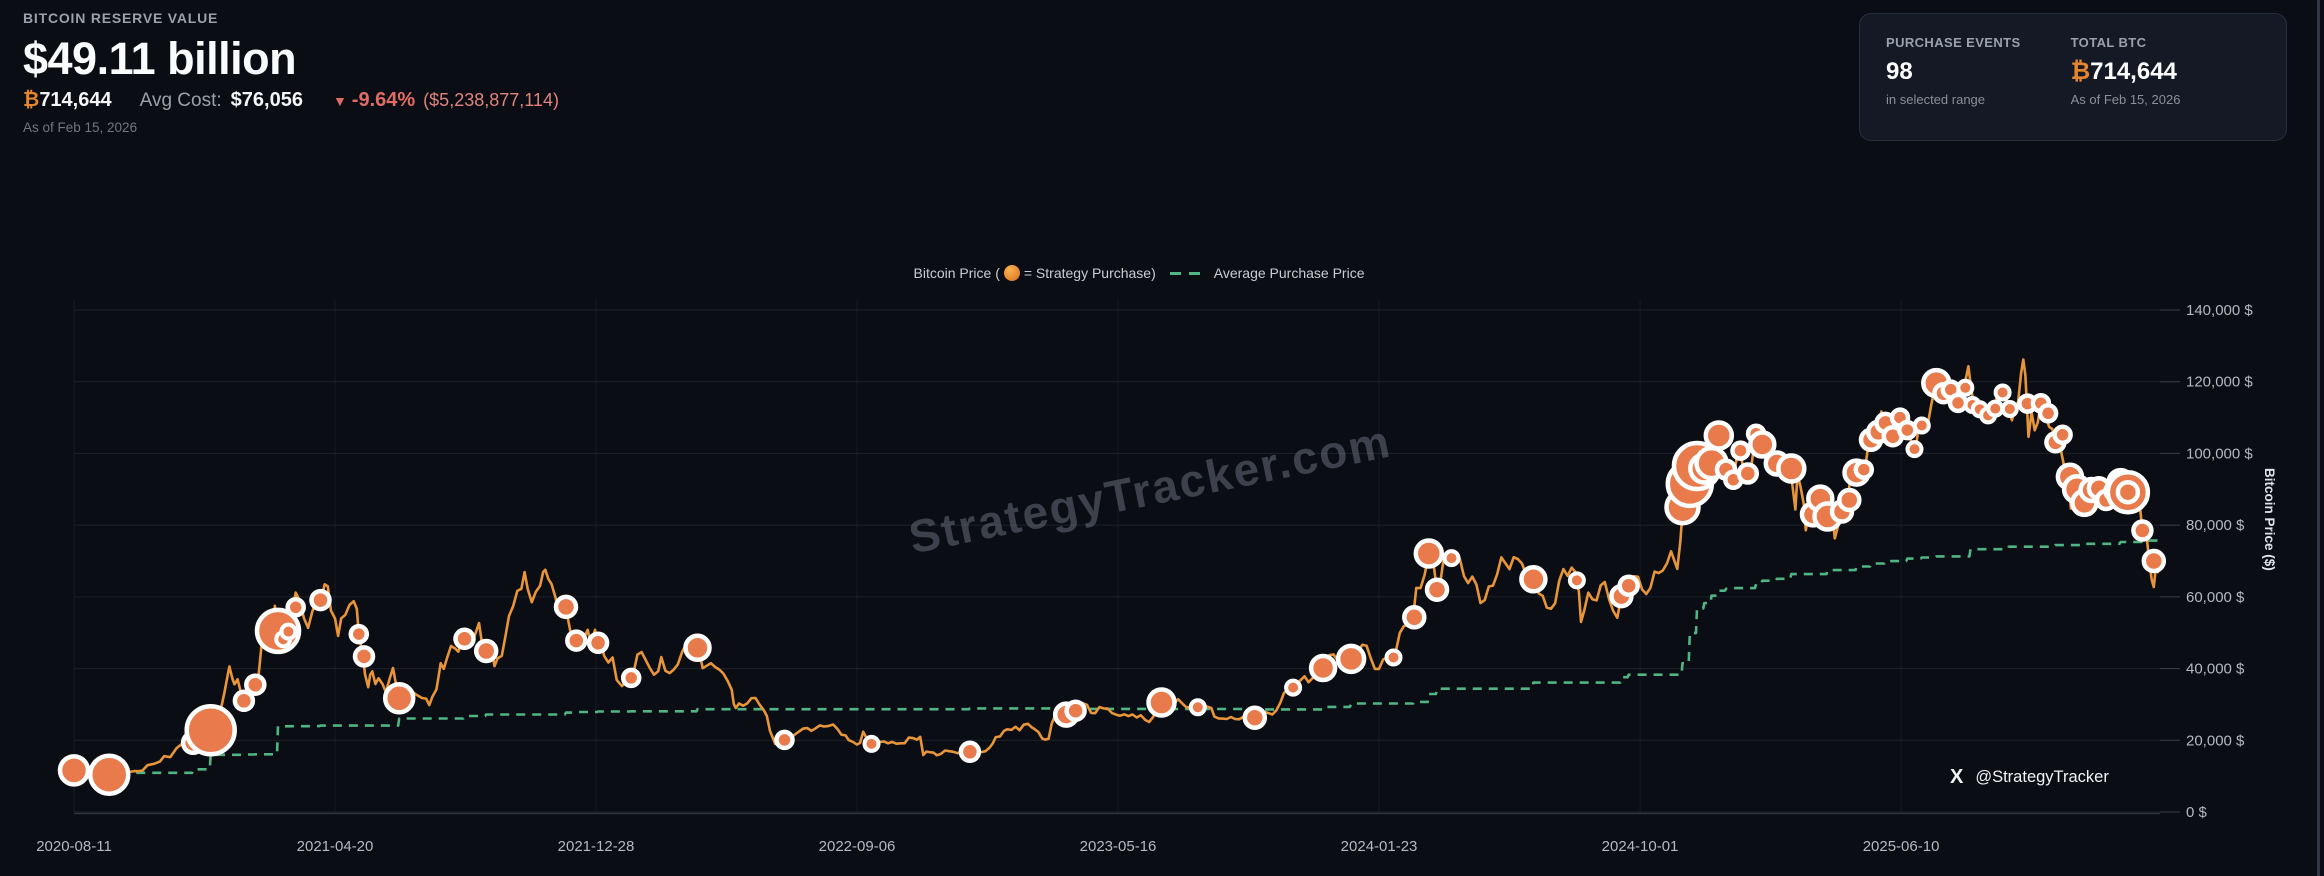 This screenshot has width=2324, height=876. Describe the element at coordinates (1953, 42) in the screenshot. I see `purchase-events-label: PURCHASE EVENTS` at that location.